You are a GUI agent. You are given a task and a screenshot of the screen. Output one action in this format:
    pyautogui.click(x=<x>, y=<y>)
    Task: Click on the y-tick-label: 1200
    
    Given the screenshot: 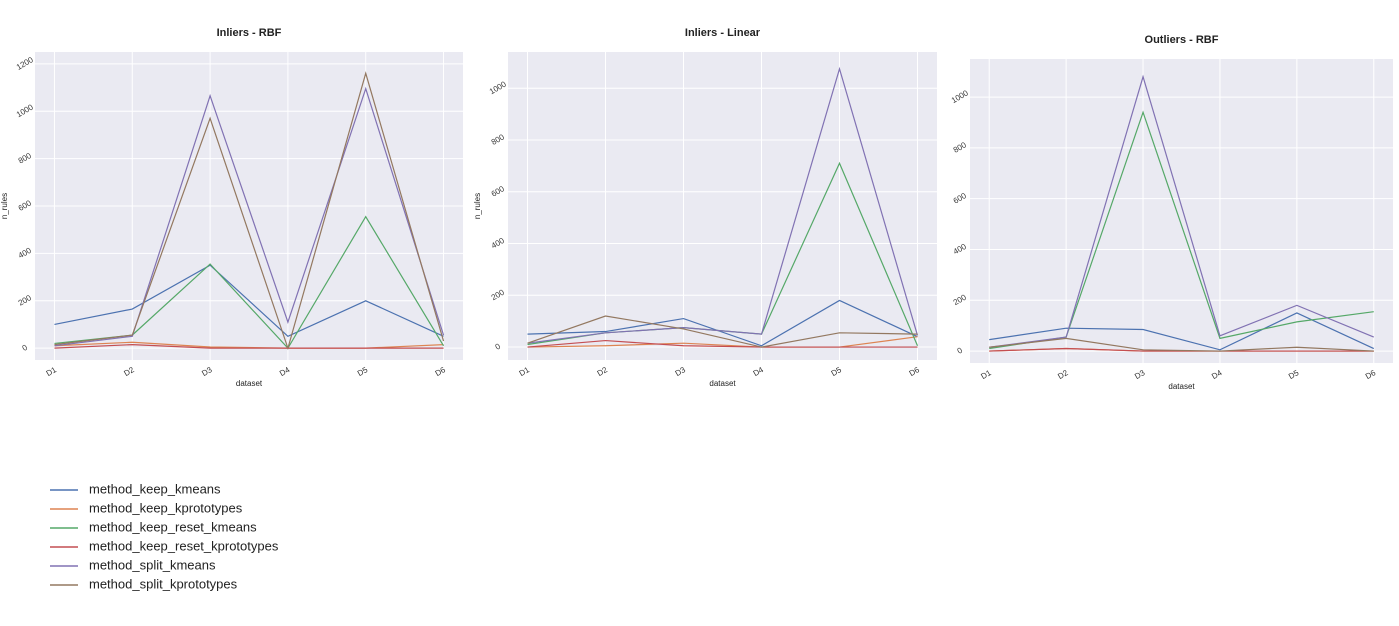 What is the action you would take?
    pyautogui.click(x=25, y=63)
    